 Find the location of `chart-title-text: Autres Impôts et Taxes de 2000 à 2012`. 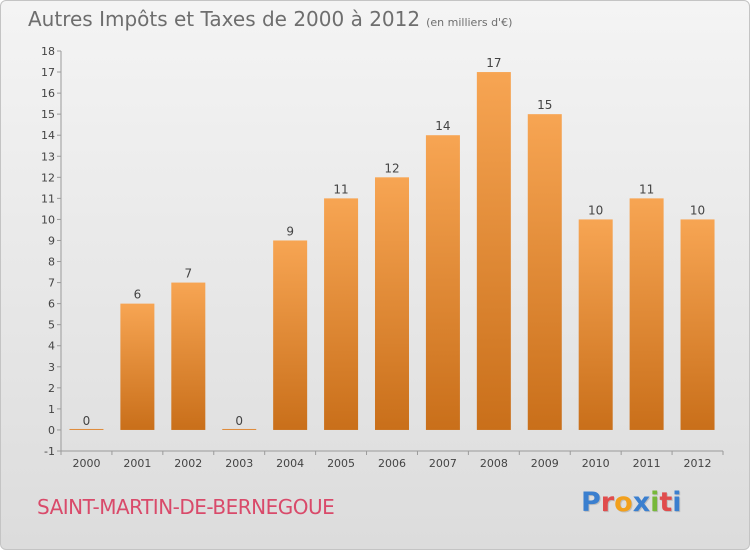

chart-title-text: Autres Impôts et Taxes de 2000 à 2012 is located at coordinates (224, 19).